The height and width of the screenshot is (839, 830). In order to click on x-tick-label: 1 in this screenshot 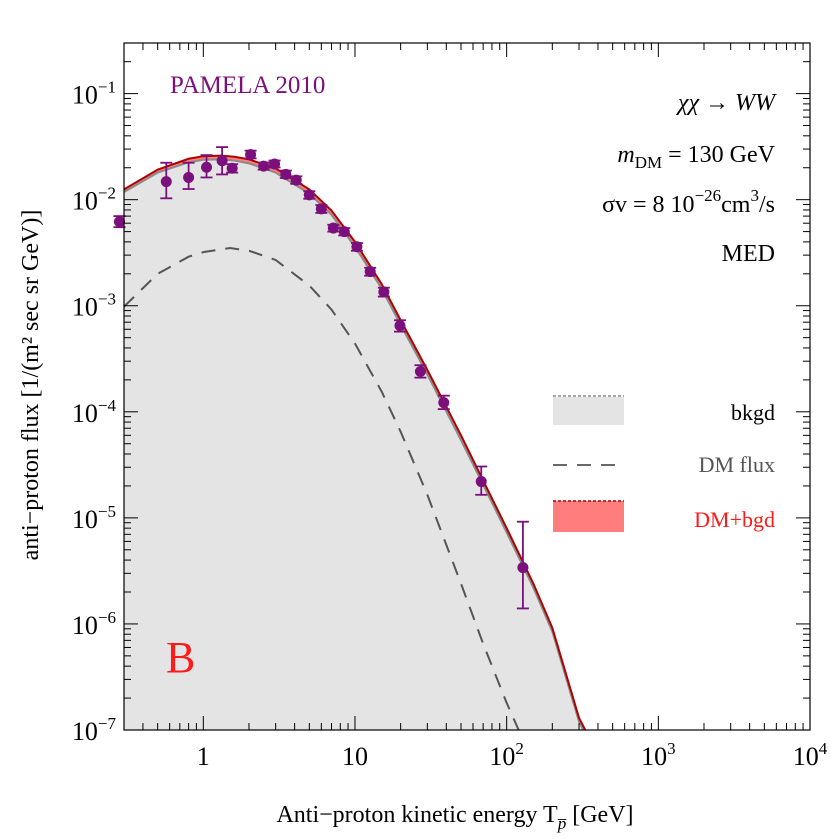, I will do `click(203, 756)`.